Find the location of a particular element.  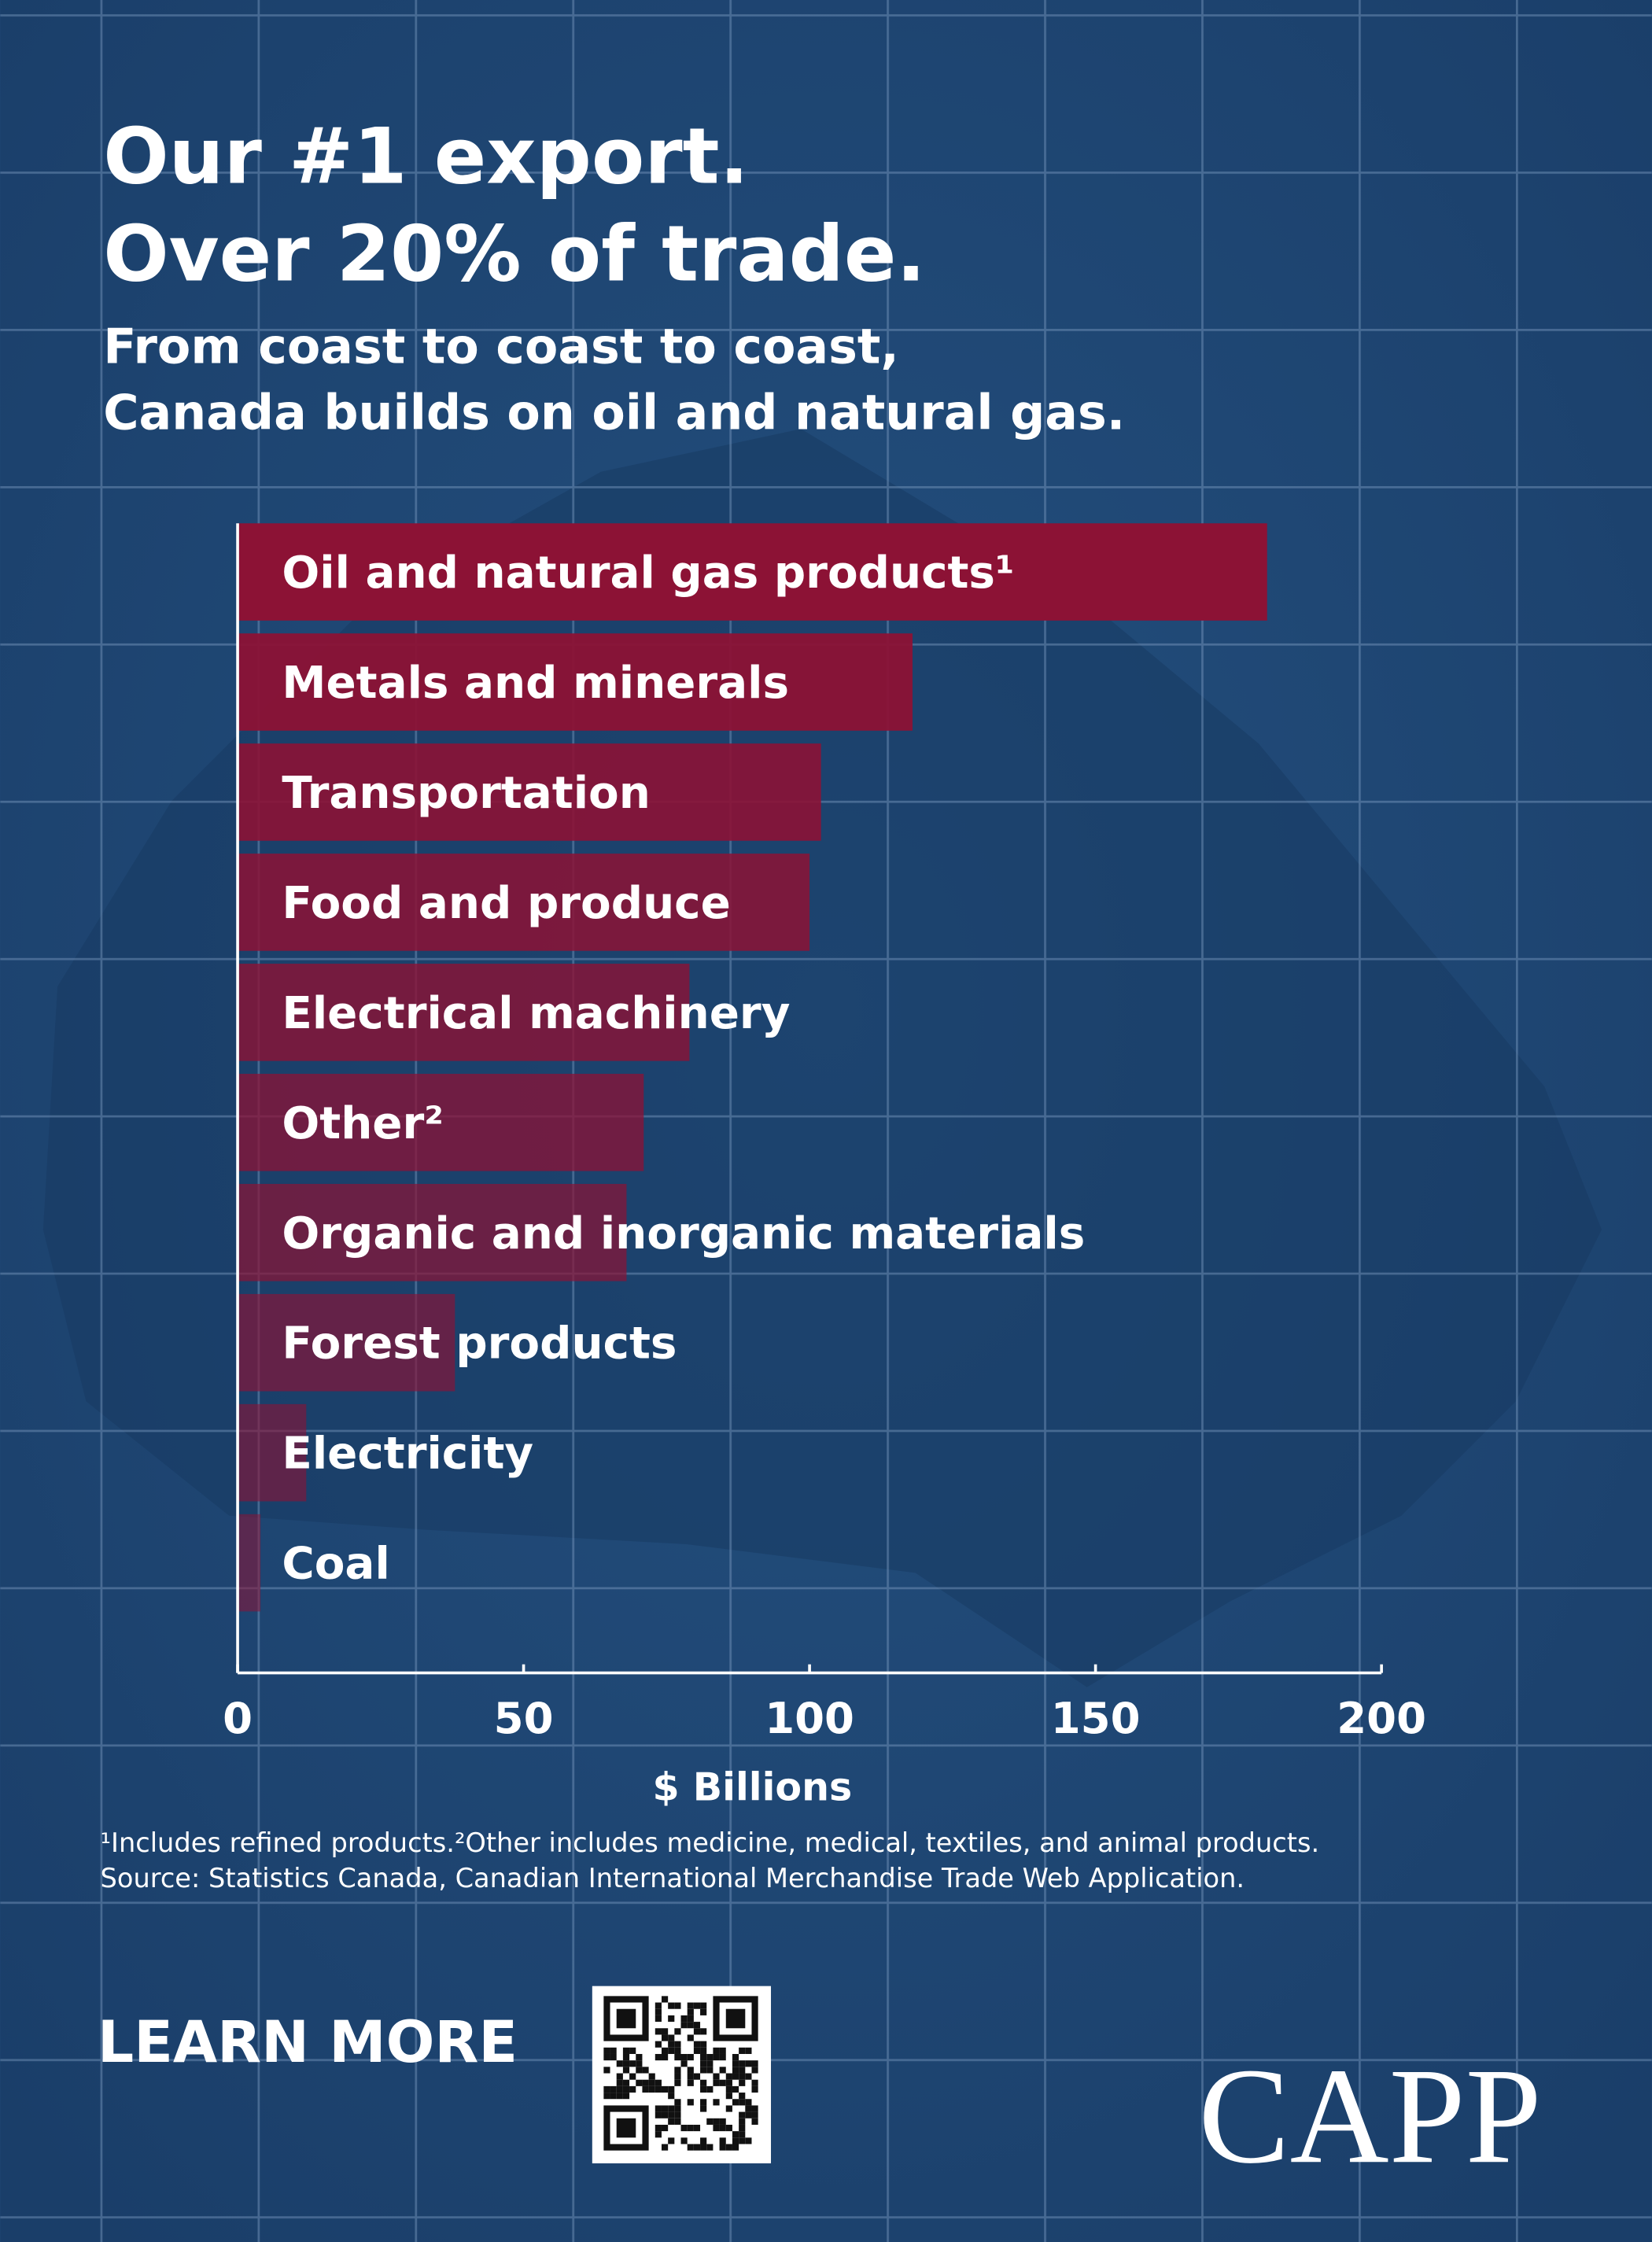

logo: CAPP is located at coordinates (1369, 2116).